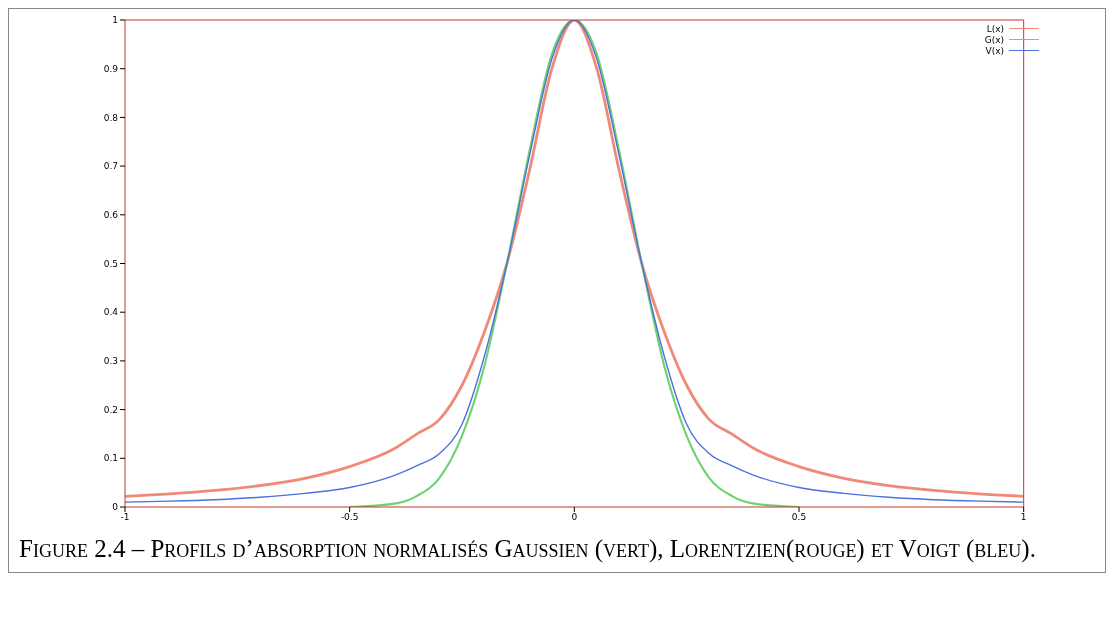 This screenshot has height=641, width=1114. I want to click on y-tick-label: 1, so click(115, 20).